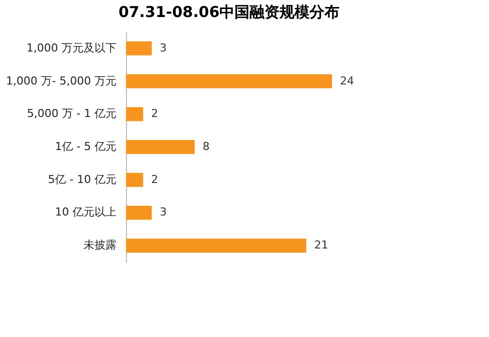 This screenshot has height=337, width=489. What do you see at coordinates (71, 47) in the screenshot?
I see `y-tick-label: 1,000 万元及以下` at bounding box center [71, 47].